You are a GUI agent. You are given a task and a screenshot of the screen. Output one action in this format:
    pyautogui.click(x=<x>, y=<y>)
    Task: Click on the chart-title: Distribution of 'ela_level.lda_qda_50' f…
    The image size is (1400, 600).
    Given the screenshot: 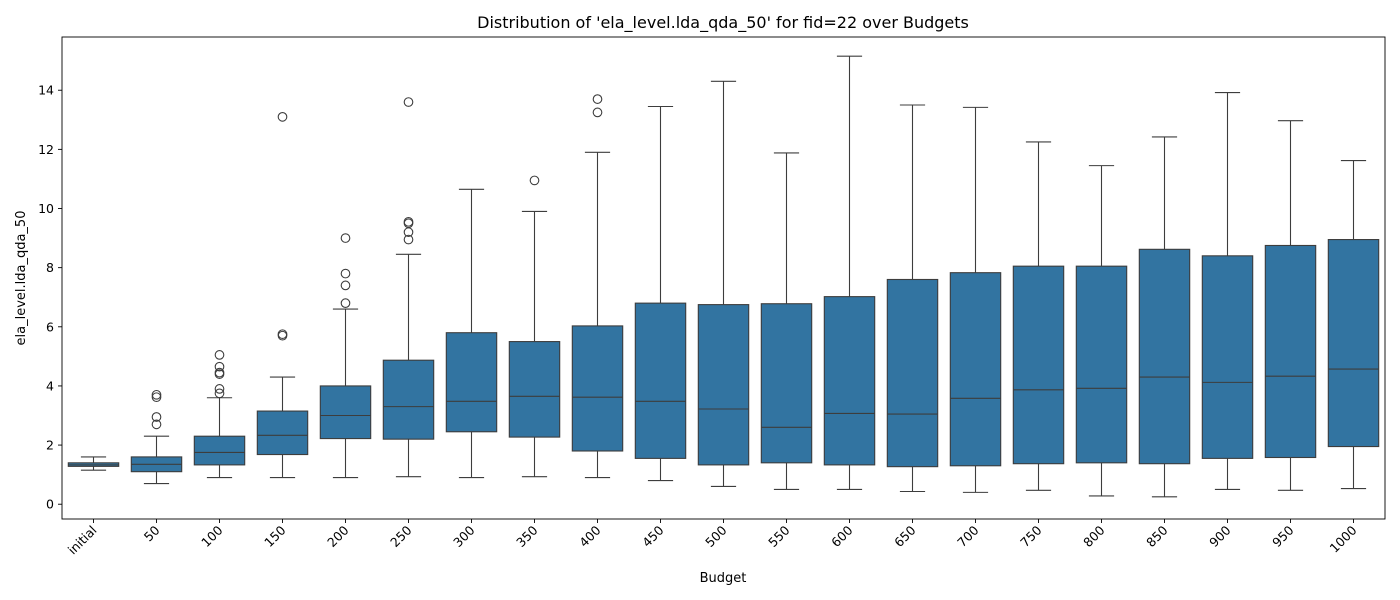 What is the action you would take?
    pyautogui.click(x=723, y=23)
    